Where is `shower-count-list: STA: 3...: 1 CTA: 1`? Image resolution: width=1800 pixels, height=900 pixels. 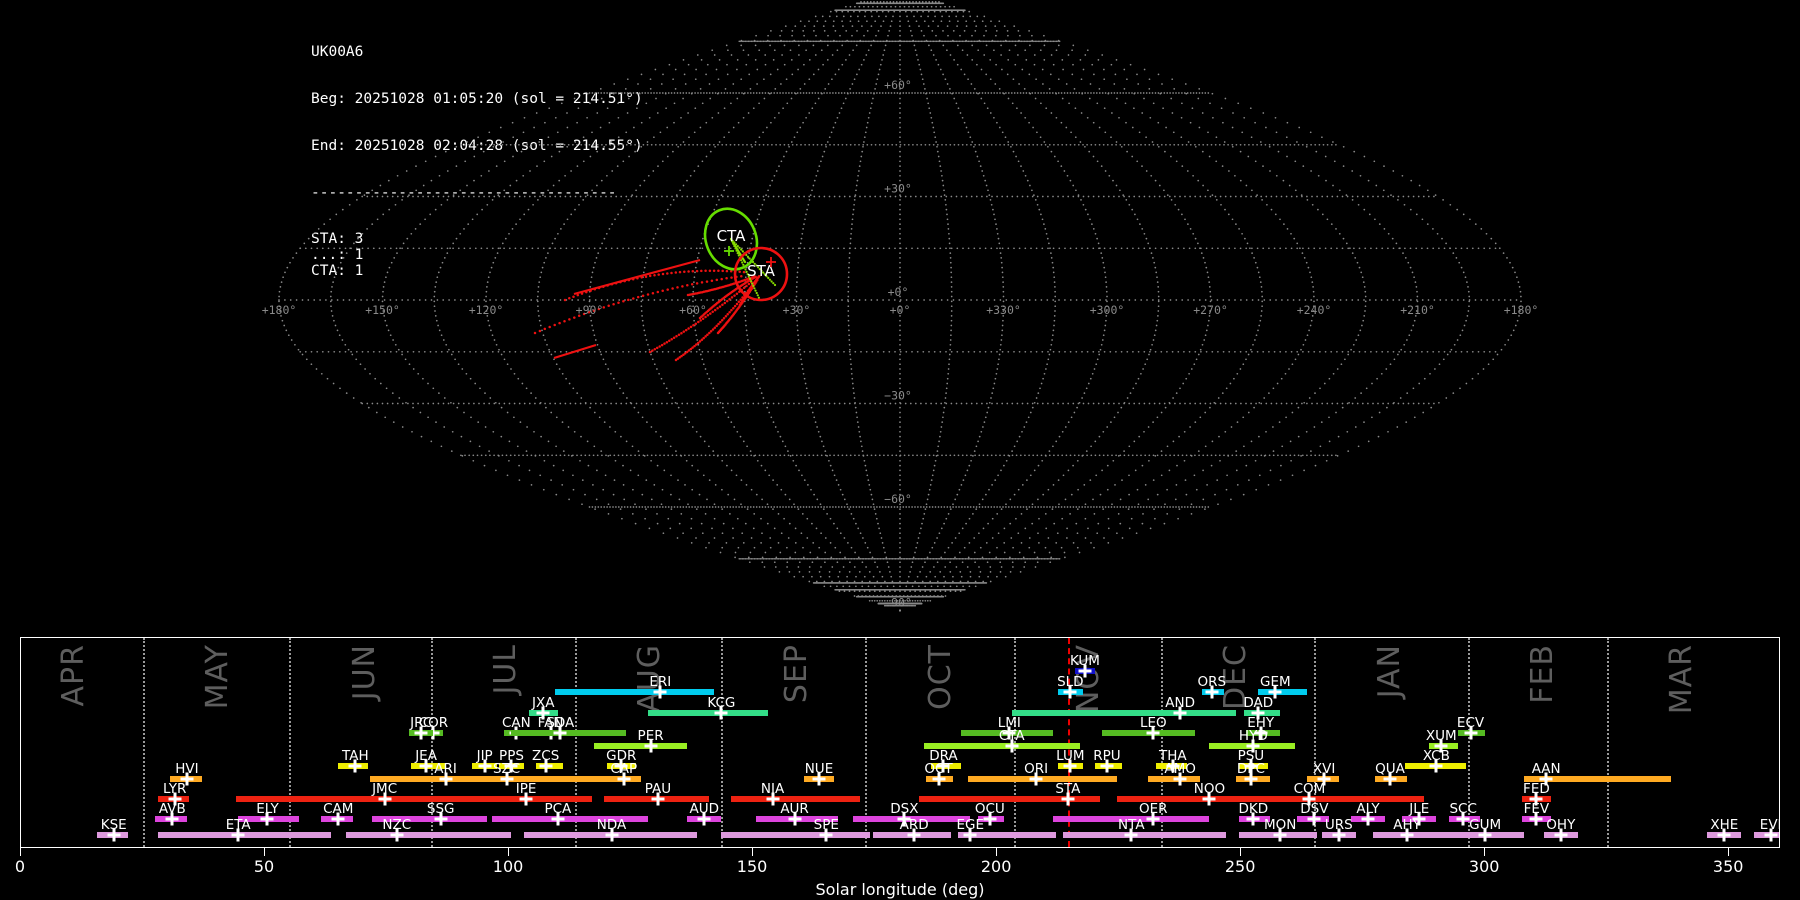 shower-count-list: STA: 3...: 1 CTA: 1 is located at coordinates (477, 255).